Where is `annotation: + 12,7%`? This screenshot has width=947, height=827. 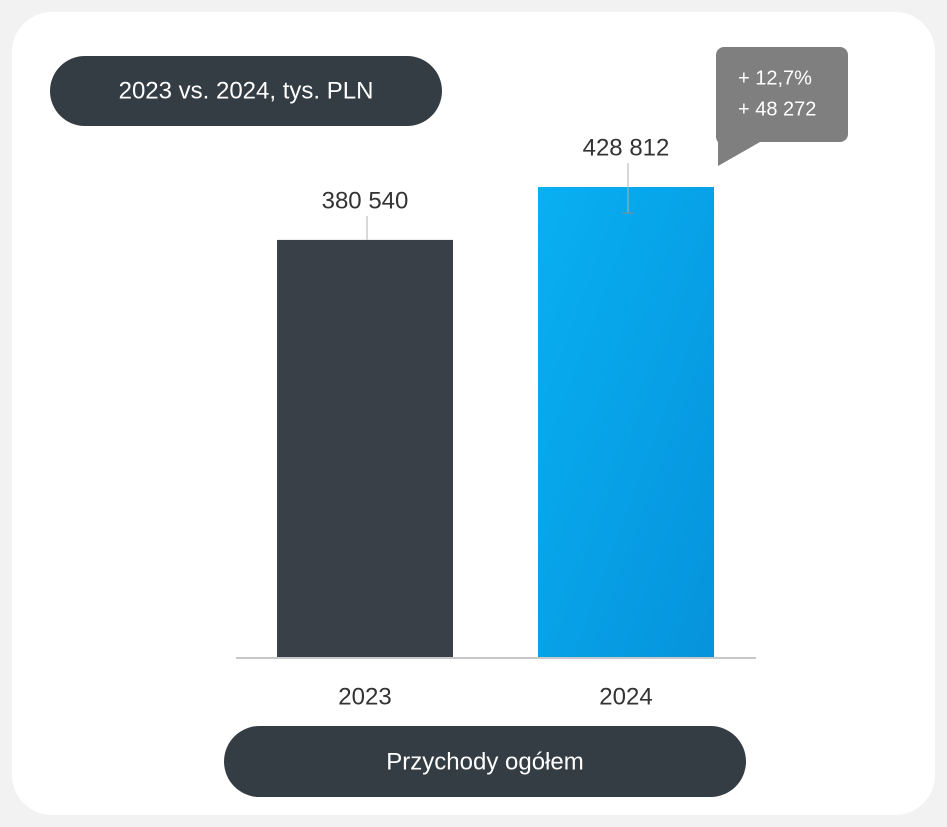 annotation: + 12,7% is located at coordinates (775, 78).